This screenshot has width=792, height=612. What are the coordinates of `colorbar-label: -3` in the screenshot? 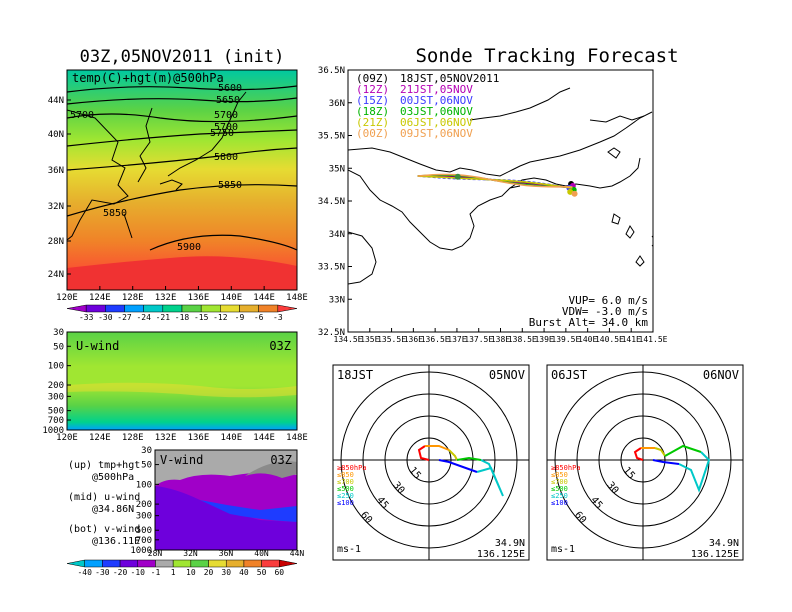 It's located at (278, 317).